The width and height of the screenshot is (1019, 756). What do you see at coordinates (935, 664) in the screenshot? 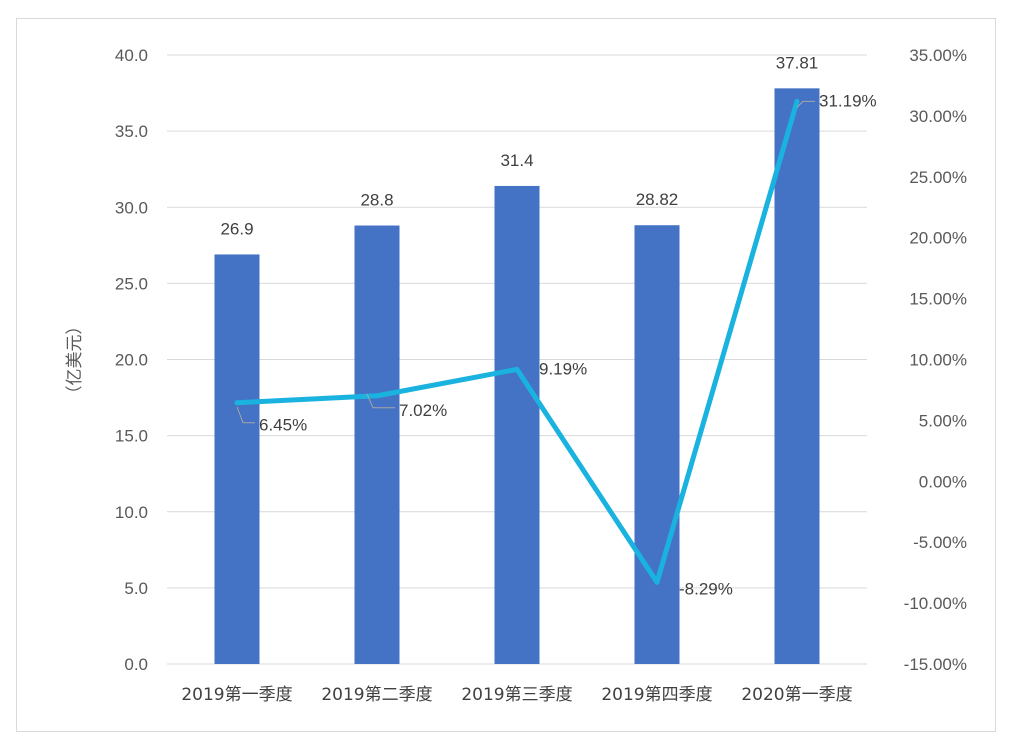
I see `y2-tick-label: -15.00%` at bounding box center [935, 664].